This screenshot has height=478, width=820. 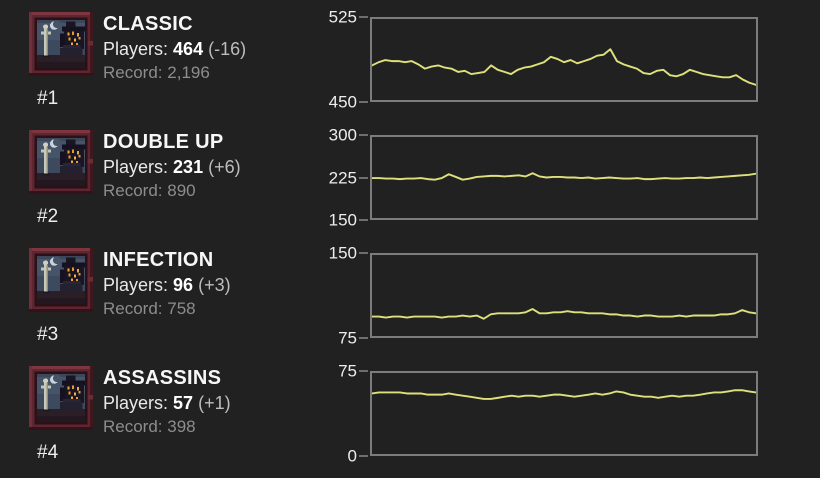 I want to click on players-delta: (+6), so click(x=224, y=167).